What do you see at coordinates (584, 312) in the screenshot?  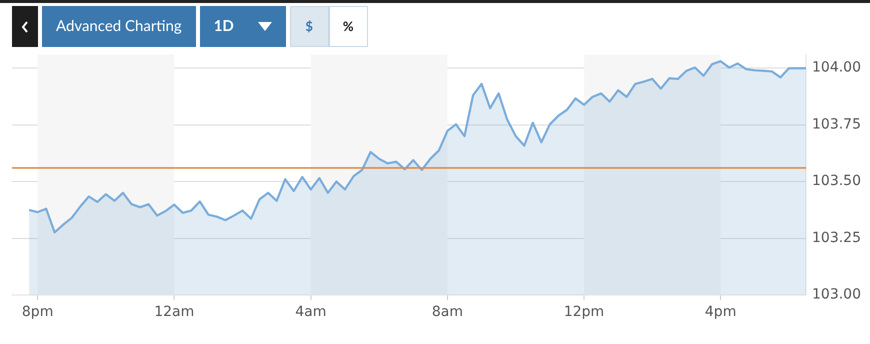 I see `x-tick-label: 12pm` at bounding box center [584, 312].